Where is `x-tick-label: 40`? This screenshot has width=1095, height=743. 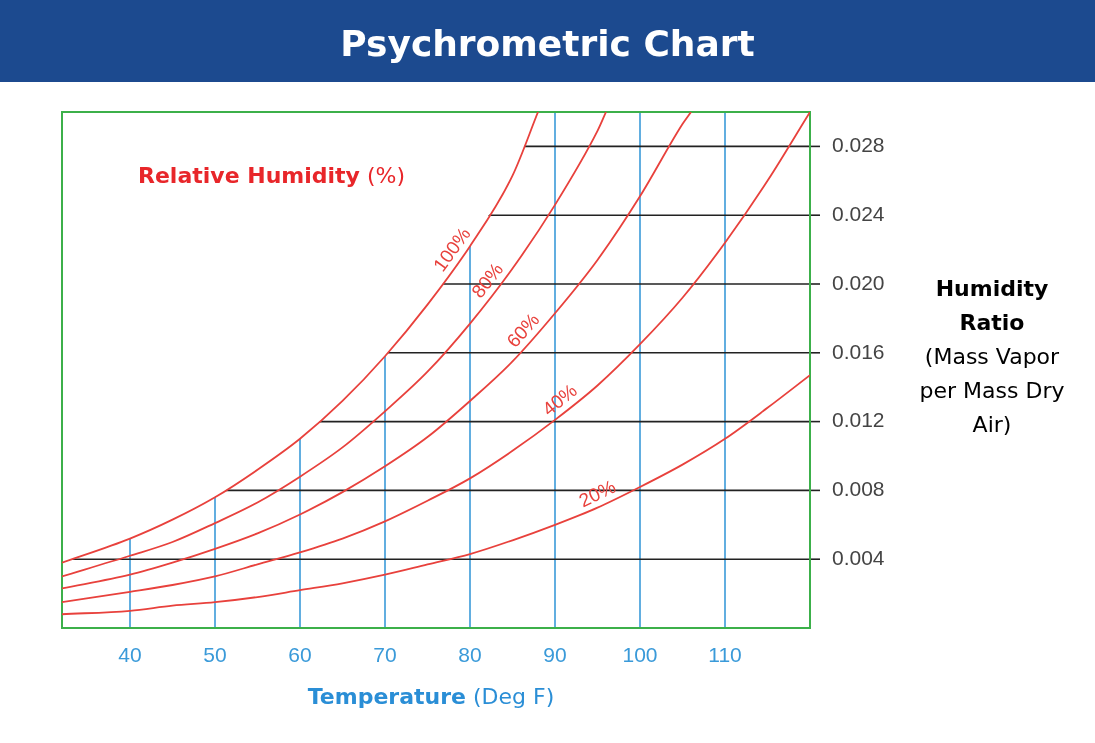 x-tick-label: 40 is located at coordinates (130, 655).